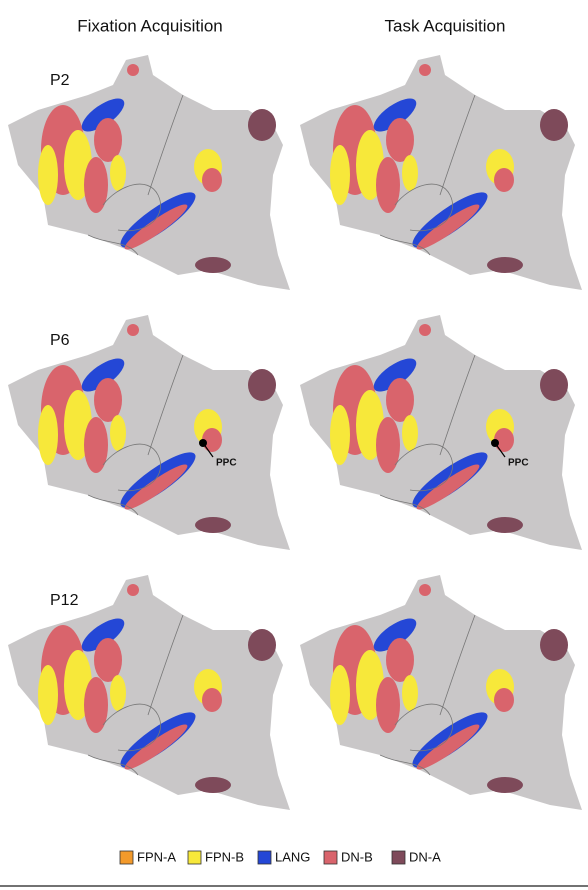 Image resolution: width=588 pixels, height=890 pixels. Describe the element at coordinates (150, 25) in the screenshot. I see `column-title: Fixation Acquisition` at that location.